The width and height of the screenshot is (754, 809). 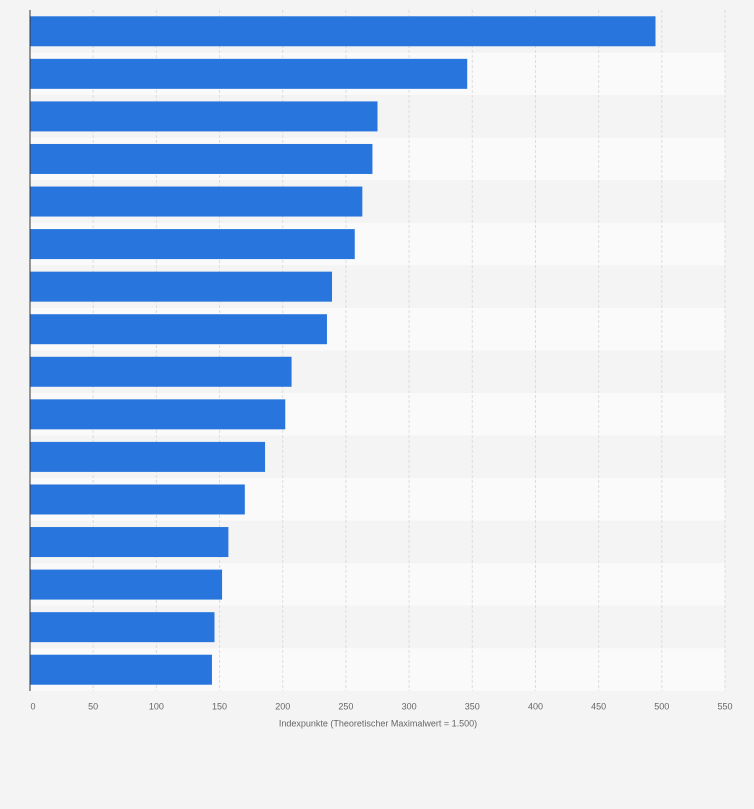 I want to click on x-tick-label: 450, so click(x=598, y=706).